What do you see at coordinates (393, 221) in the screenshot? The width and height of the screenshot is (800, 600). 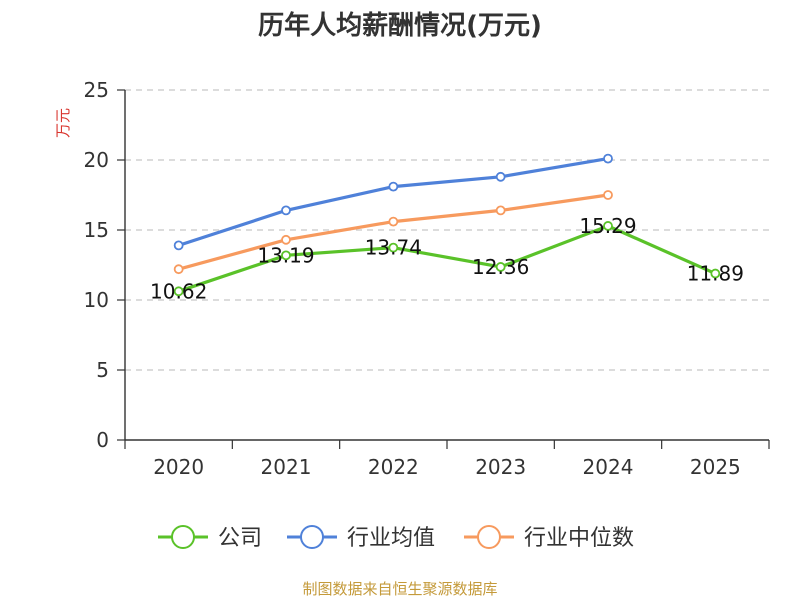 I see `series-2-point-2022` at bounding box center [393, 221].